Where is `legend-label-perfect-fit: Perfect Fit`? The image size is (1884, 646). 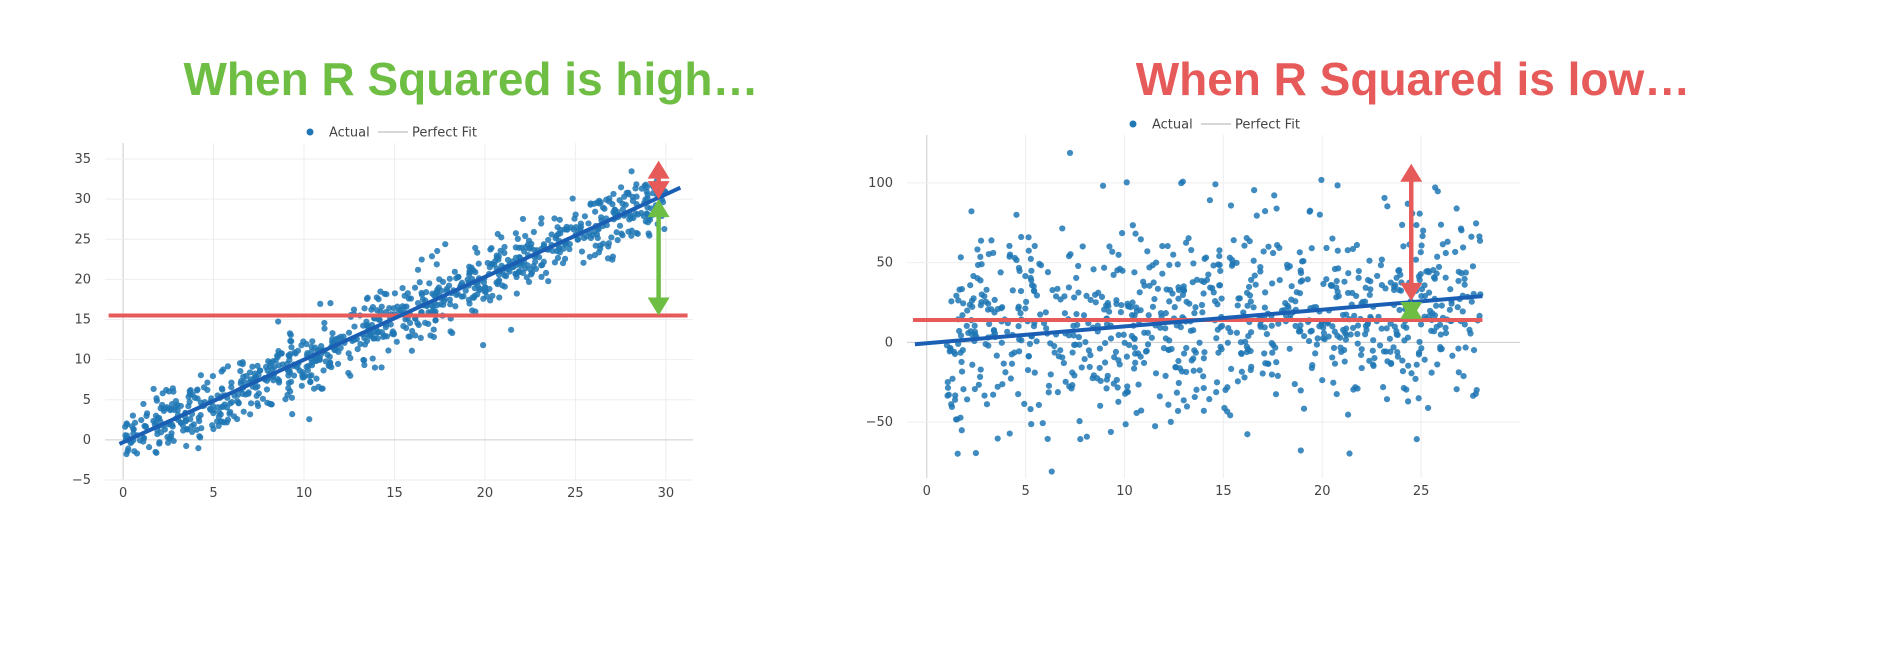 legend-label-perfect-fit: Perfect Fit is located at coordinates (444, 133).